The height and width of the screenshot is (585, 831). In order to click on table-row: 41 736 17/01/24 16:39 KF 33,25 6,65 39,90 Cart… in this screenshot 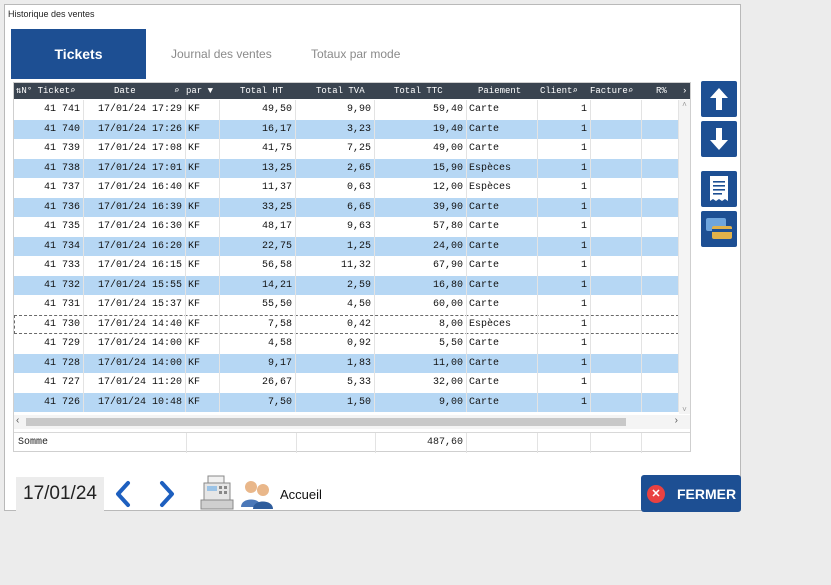, I will do `click(346, 207)`.